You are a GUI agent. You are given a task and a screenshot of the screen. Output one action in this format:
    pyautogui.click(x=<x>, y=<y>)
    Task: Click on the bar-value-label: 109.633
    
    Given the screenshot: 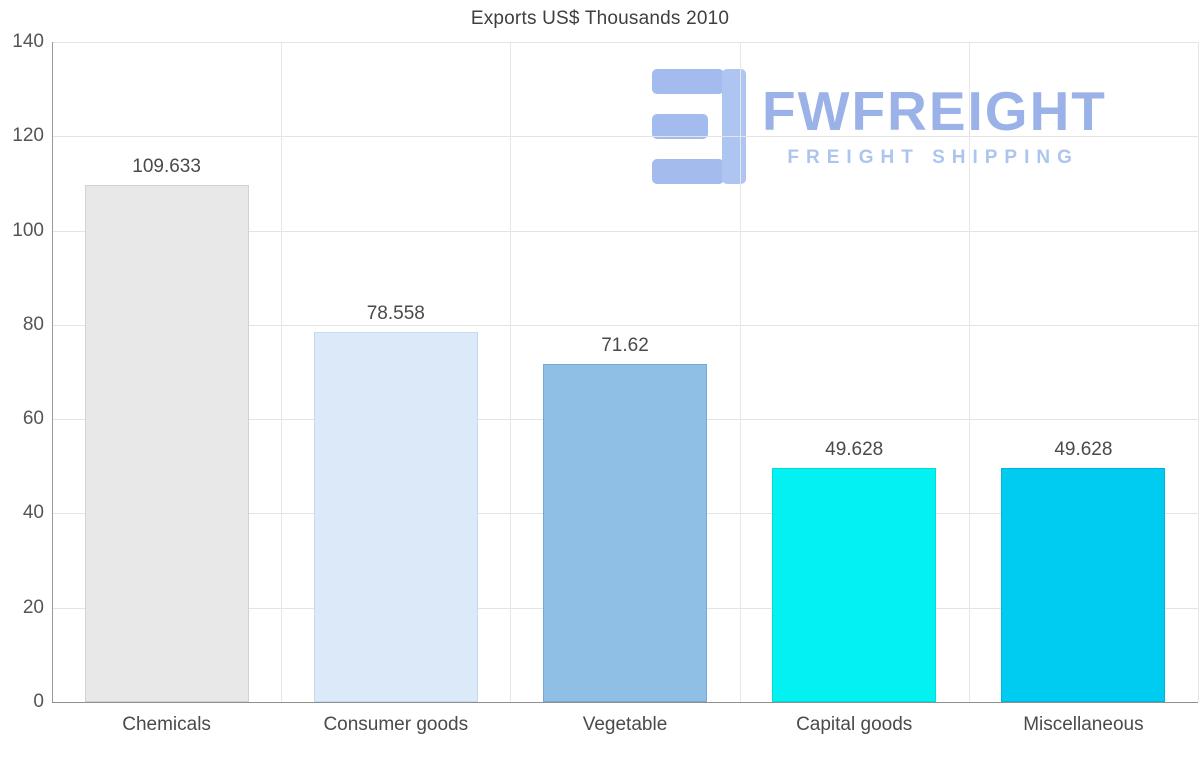 What is the action you would take?
    pyautogui.click(x=166, y=167)
    